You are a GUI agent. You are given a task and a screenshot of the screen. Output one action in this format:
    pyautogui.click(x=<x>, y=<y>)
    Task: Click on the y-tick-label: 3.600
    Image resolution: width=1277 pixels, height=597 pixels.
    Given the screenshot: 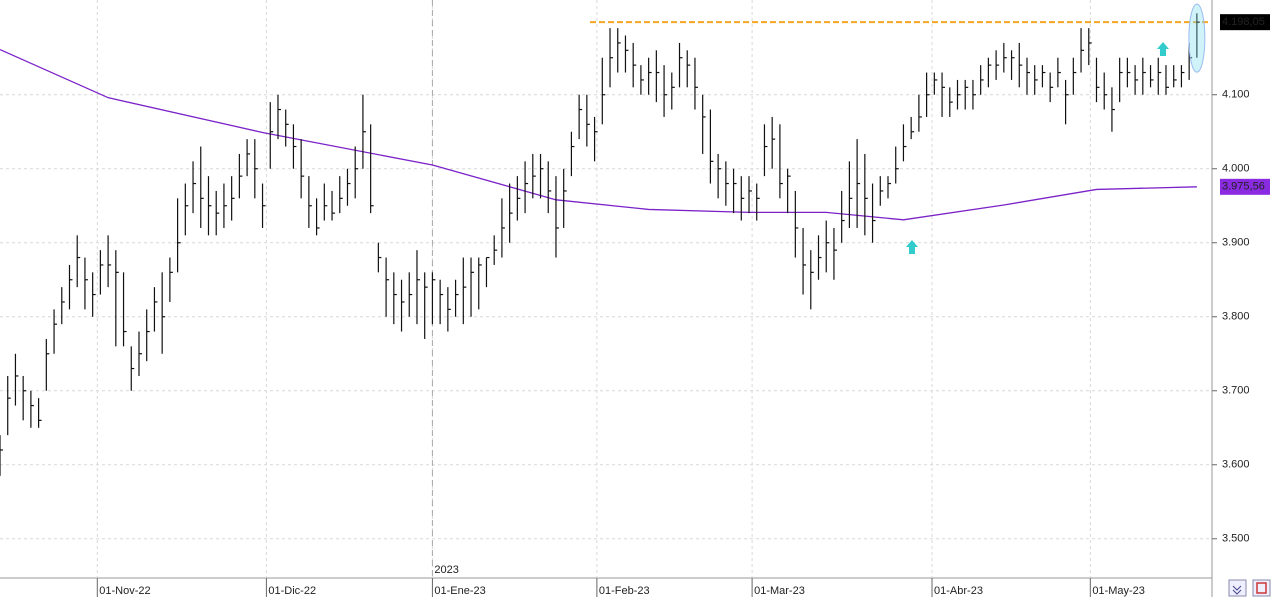 What is the action you would take?
    pyautogui.click(x=1236, y=465)
    